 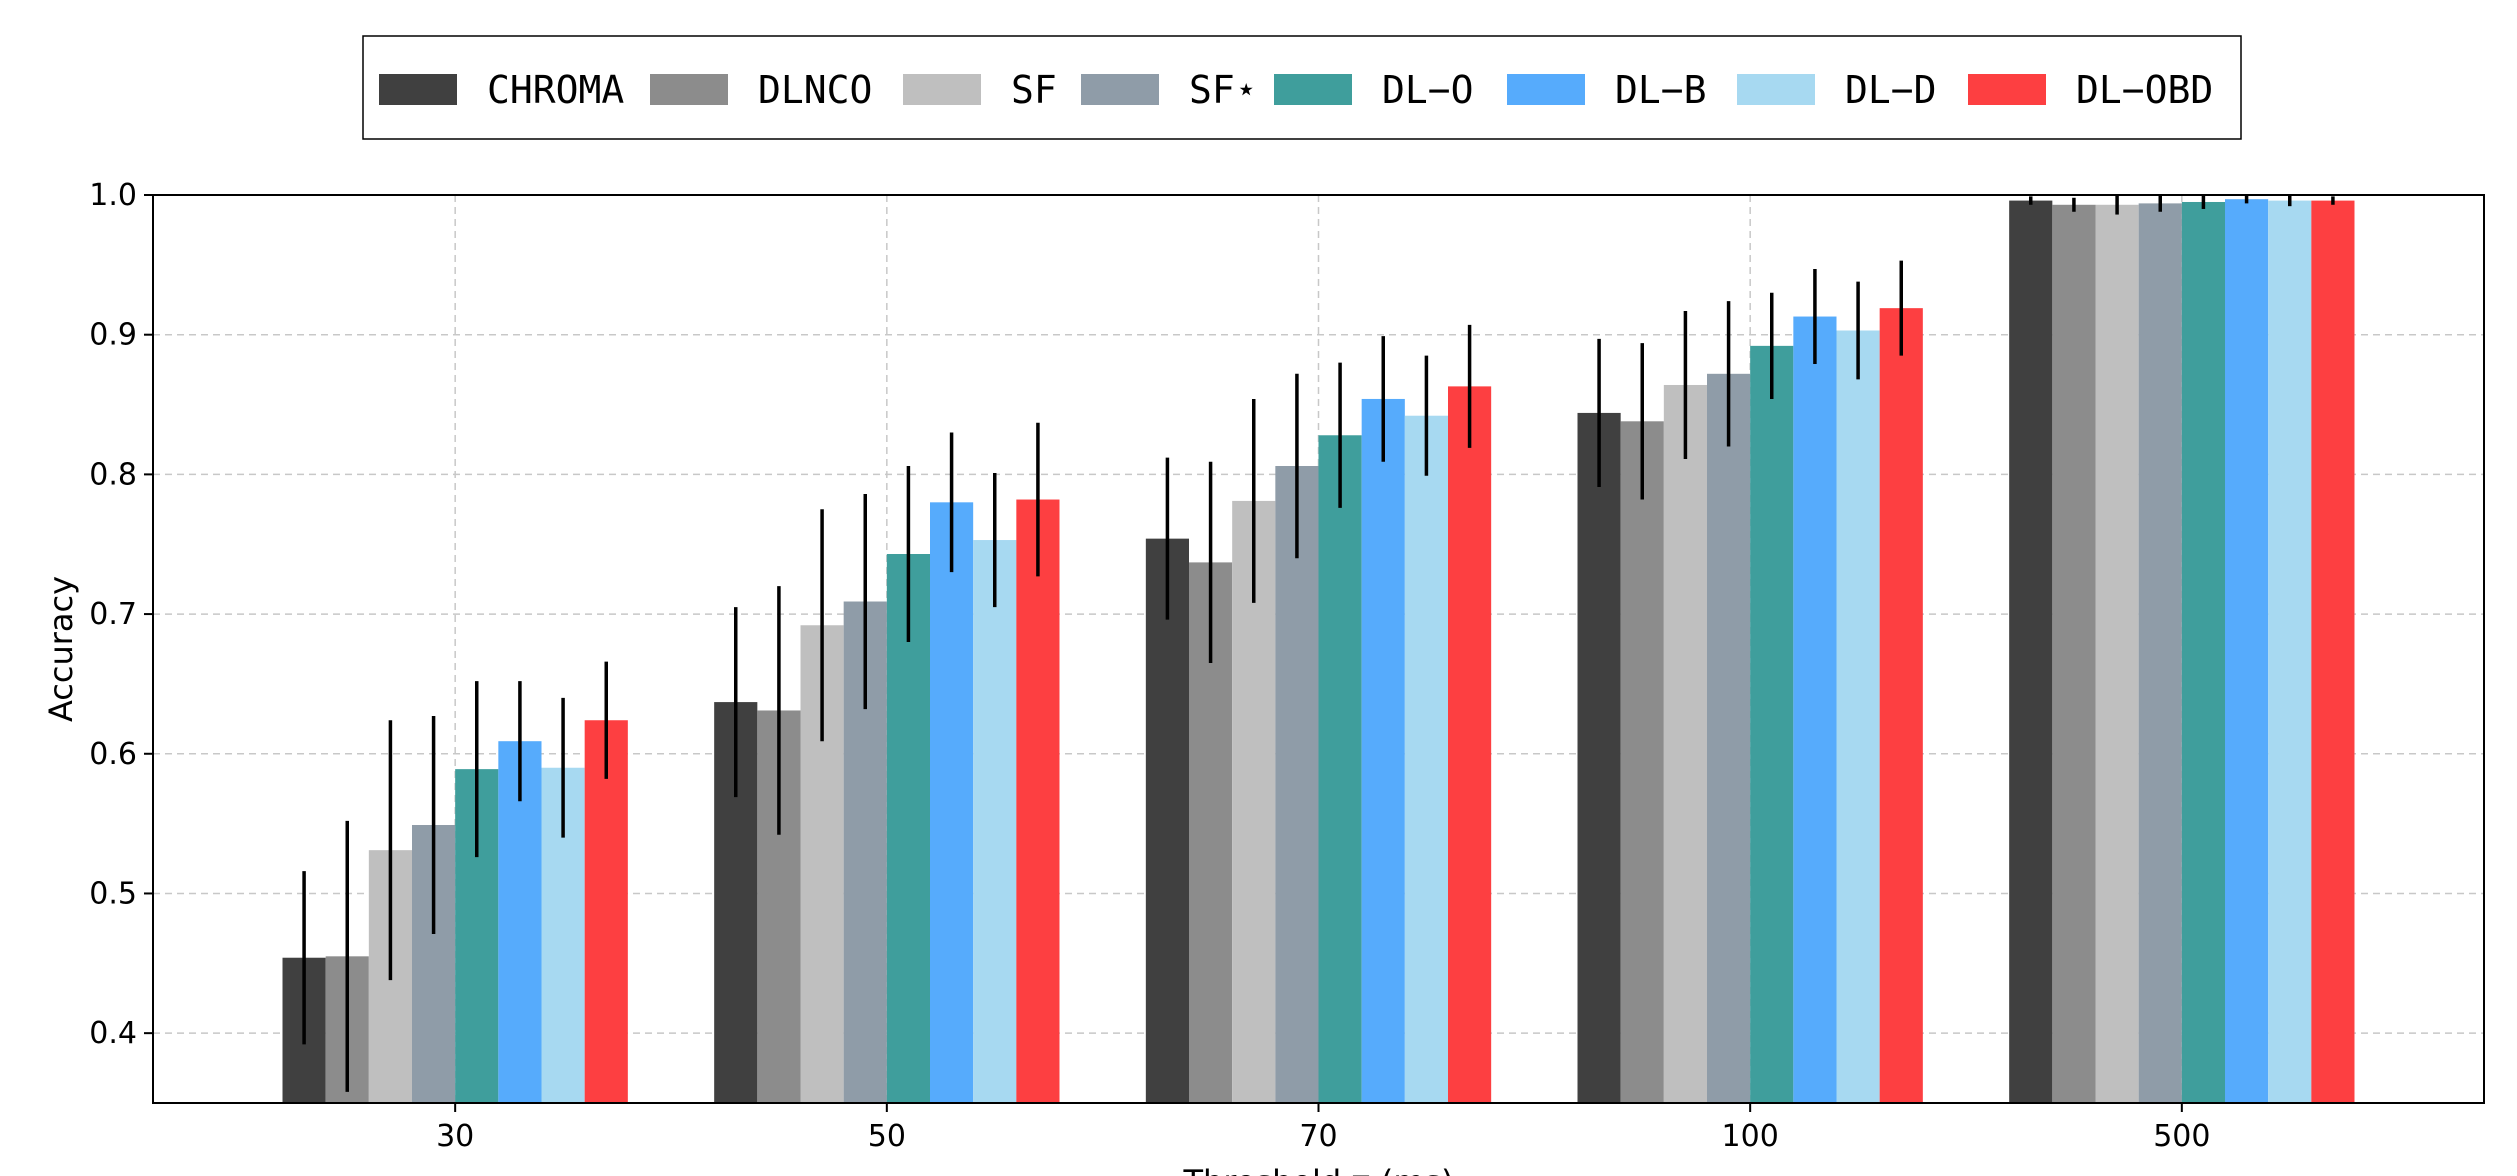 I want to click on x-tick-label: 30, so click(x=455, y=1136).